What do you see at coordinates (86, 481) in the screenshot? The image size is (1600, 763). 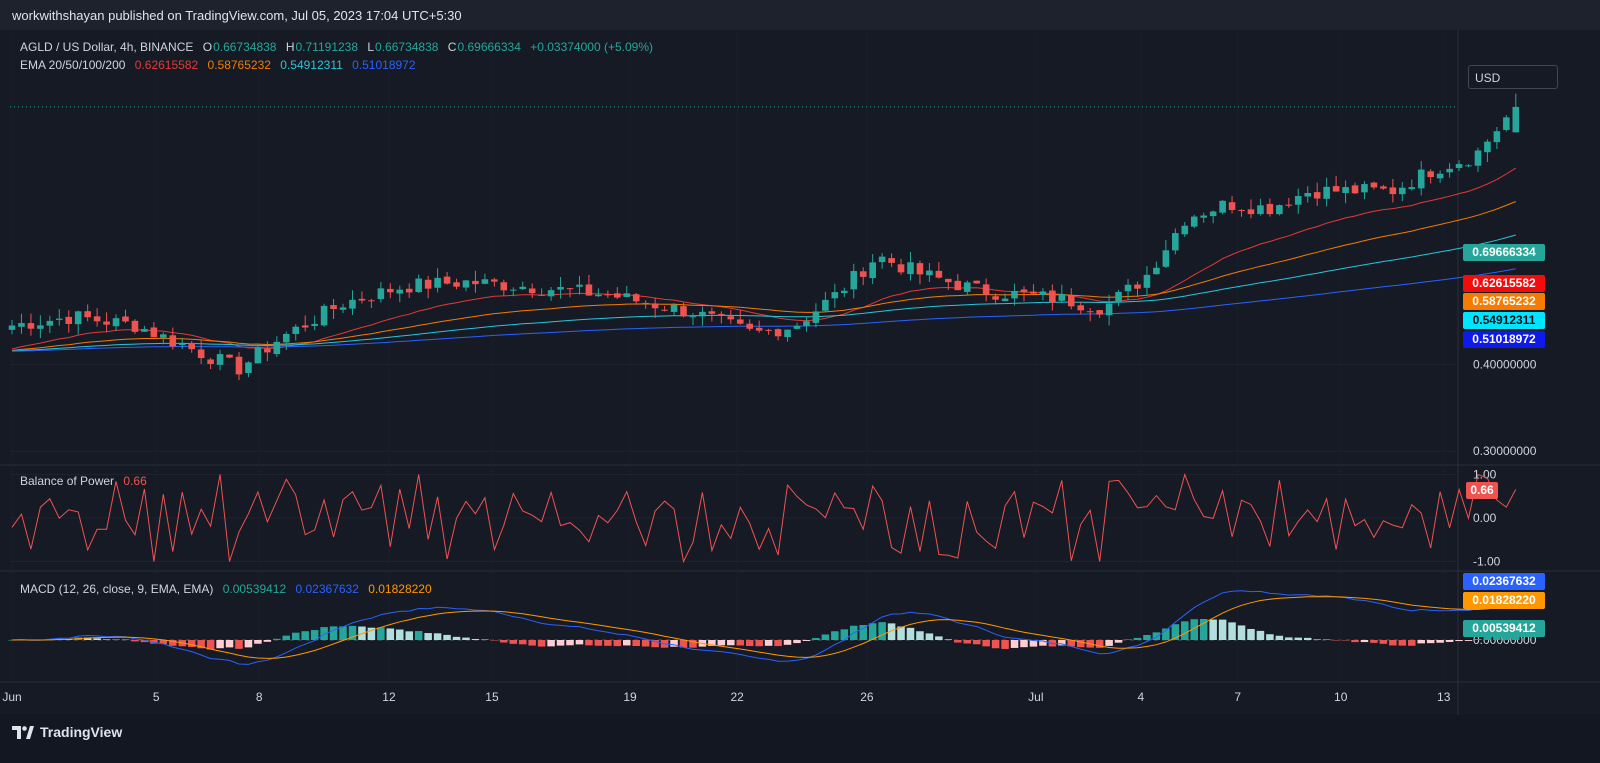 I see `bop-legend: Balance of Power 0.66` at bounding box center [86, 481].